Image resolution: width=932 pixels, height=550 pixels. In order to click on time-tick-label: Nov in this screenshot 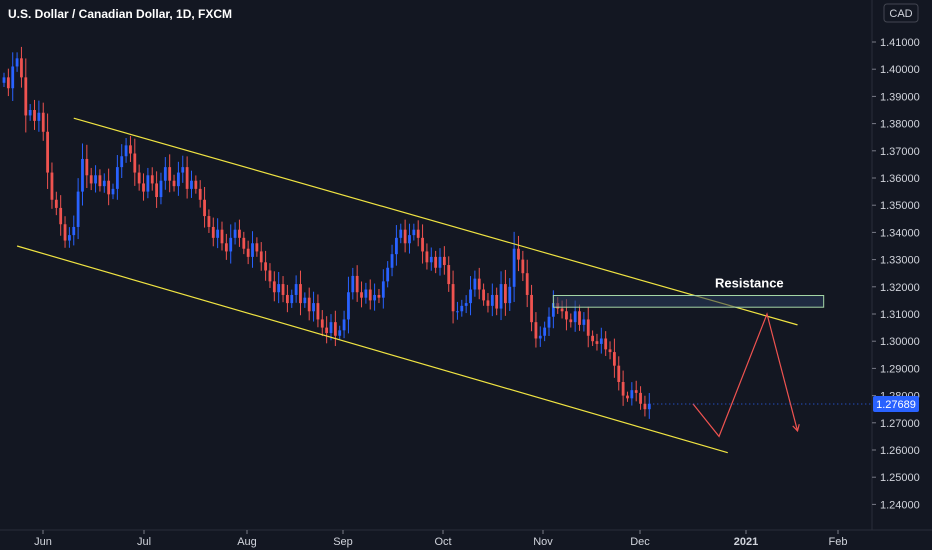, I will do `click(543, 542)`.